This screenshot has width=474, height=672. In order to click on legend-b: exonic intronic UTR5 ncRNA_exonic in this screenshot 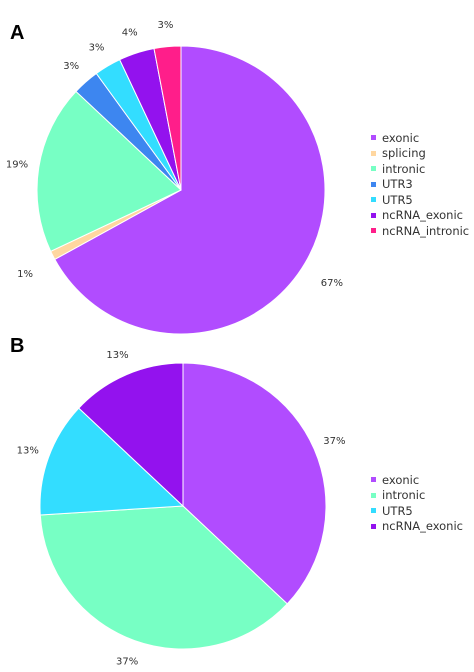, I will do `click(417, 503)`.